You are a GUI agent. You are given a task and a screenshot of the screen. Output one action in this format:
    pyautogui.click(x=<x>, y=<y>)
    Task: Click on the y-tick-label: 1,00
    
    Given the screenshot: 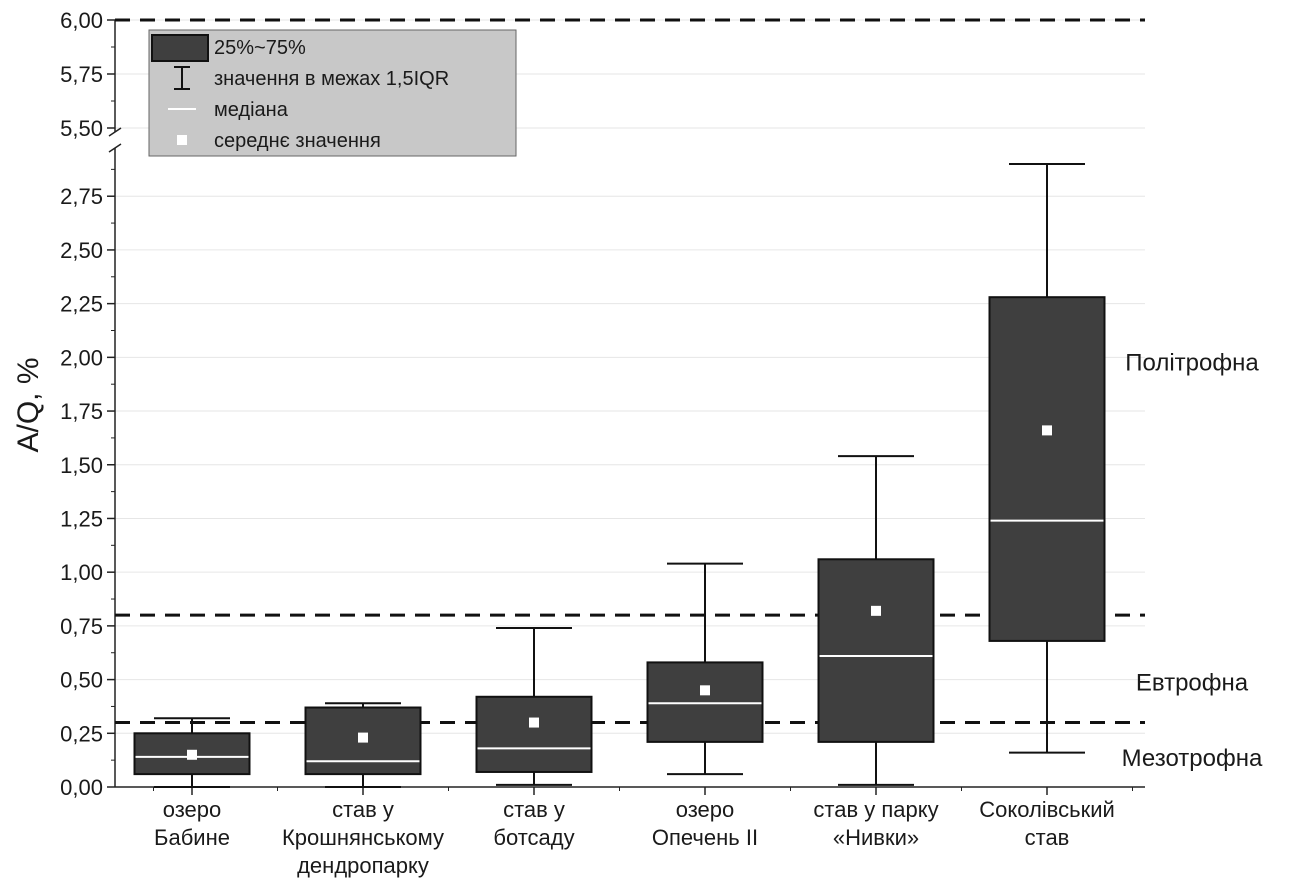 What is the action you would take?
    pyautogui.click(x=81, y=572)
    